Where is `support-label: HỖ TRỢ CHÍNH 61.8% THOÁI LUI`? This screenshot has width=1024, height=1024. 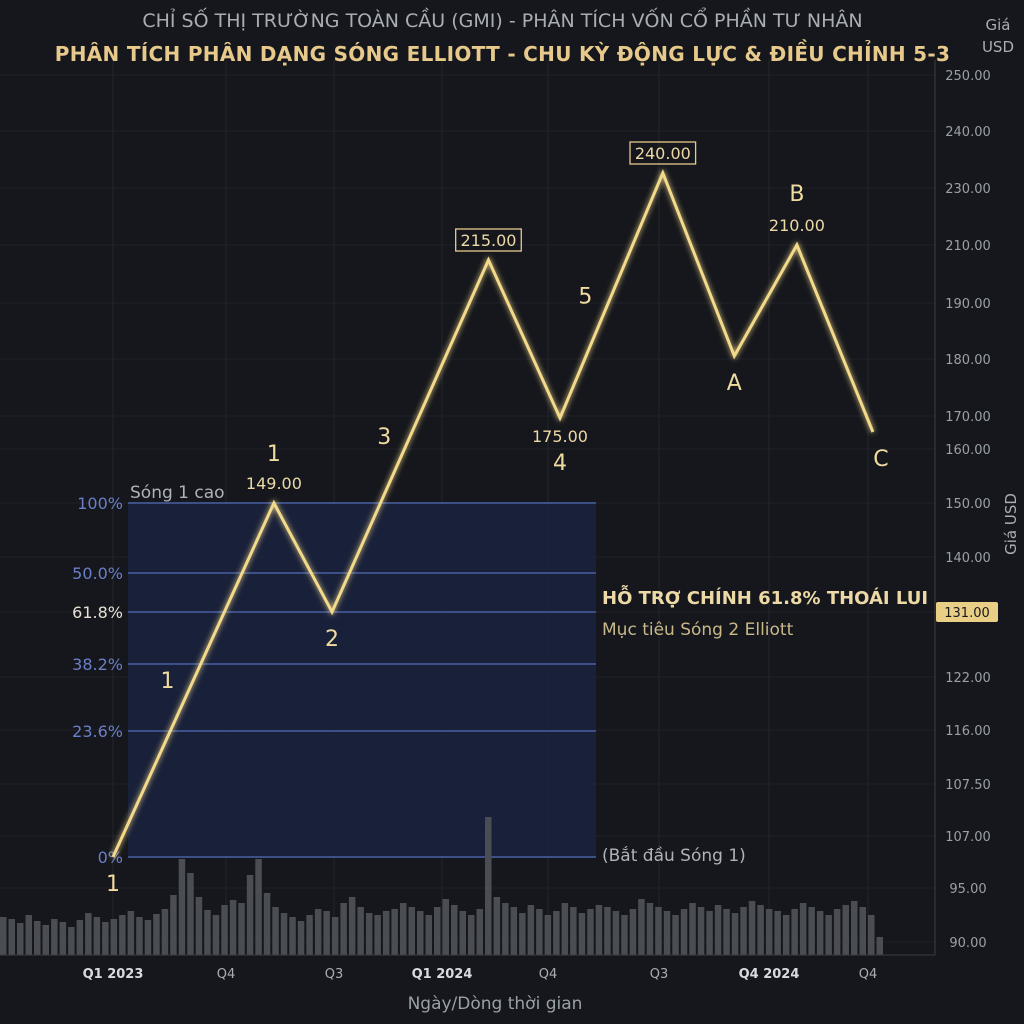
support-label: HỖ TRỢ CHÍNH 61.8% THOÁI LUI is located at coordinates (765, 596).